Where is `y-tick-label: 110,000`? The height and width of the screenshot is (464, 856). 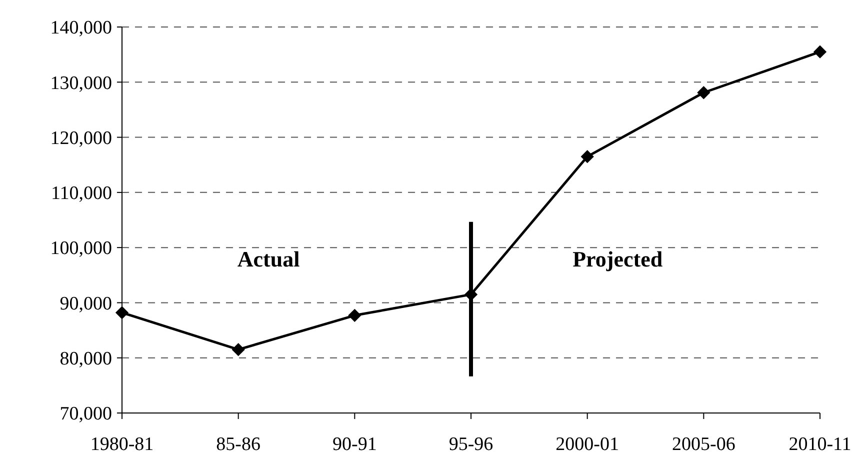 y-tick-label: 110,000 is located at coordinates (81, 193).